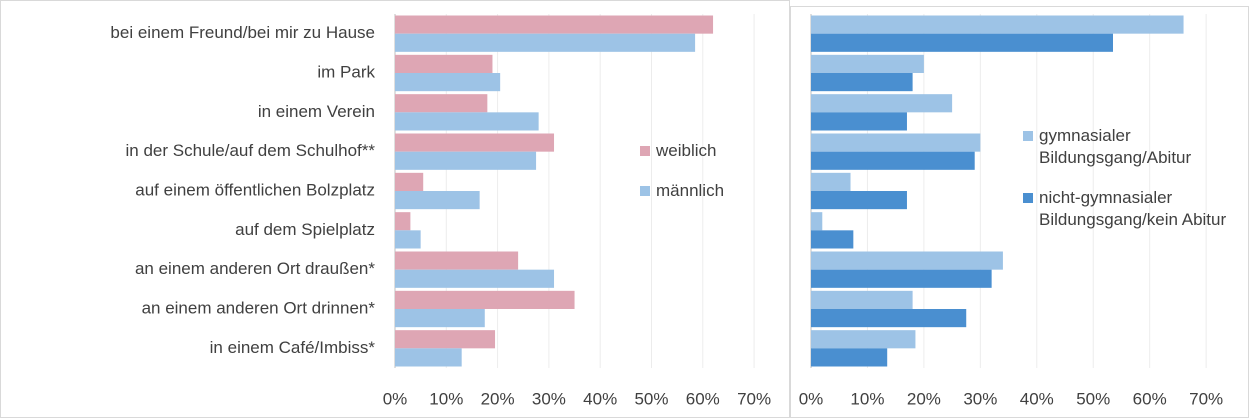 This screenshot has width=1250, height=419. Describe the element at coordinates (255, 268) in the screenshot. I see `y-tick-label: an einem anderen Ort draußen*` at that location.